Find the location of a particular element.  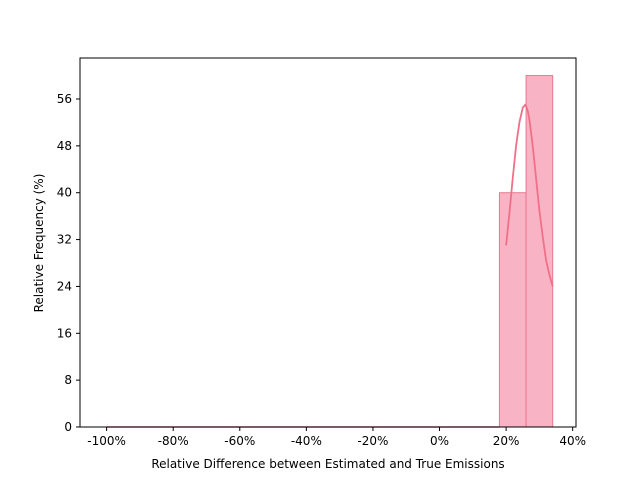

x-tick-label-1: -80% is located at coordinates (173, 441).